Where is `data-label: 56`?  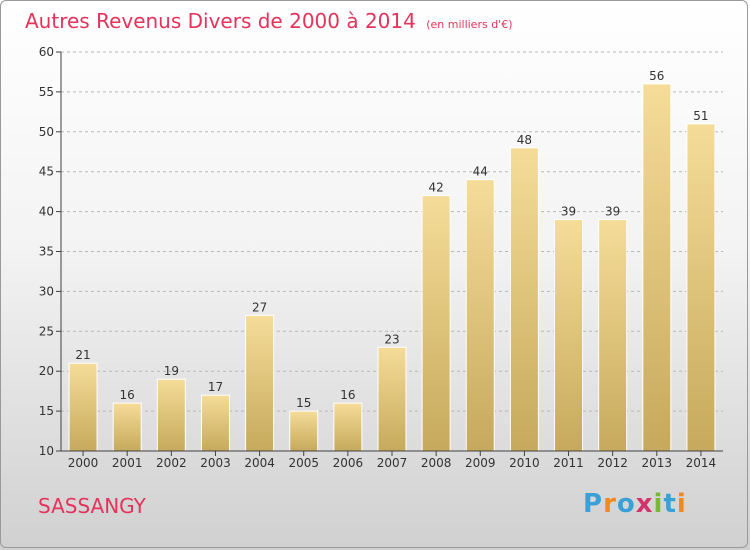 data-label: 56 is located at coordinates (656, 76).